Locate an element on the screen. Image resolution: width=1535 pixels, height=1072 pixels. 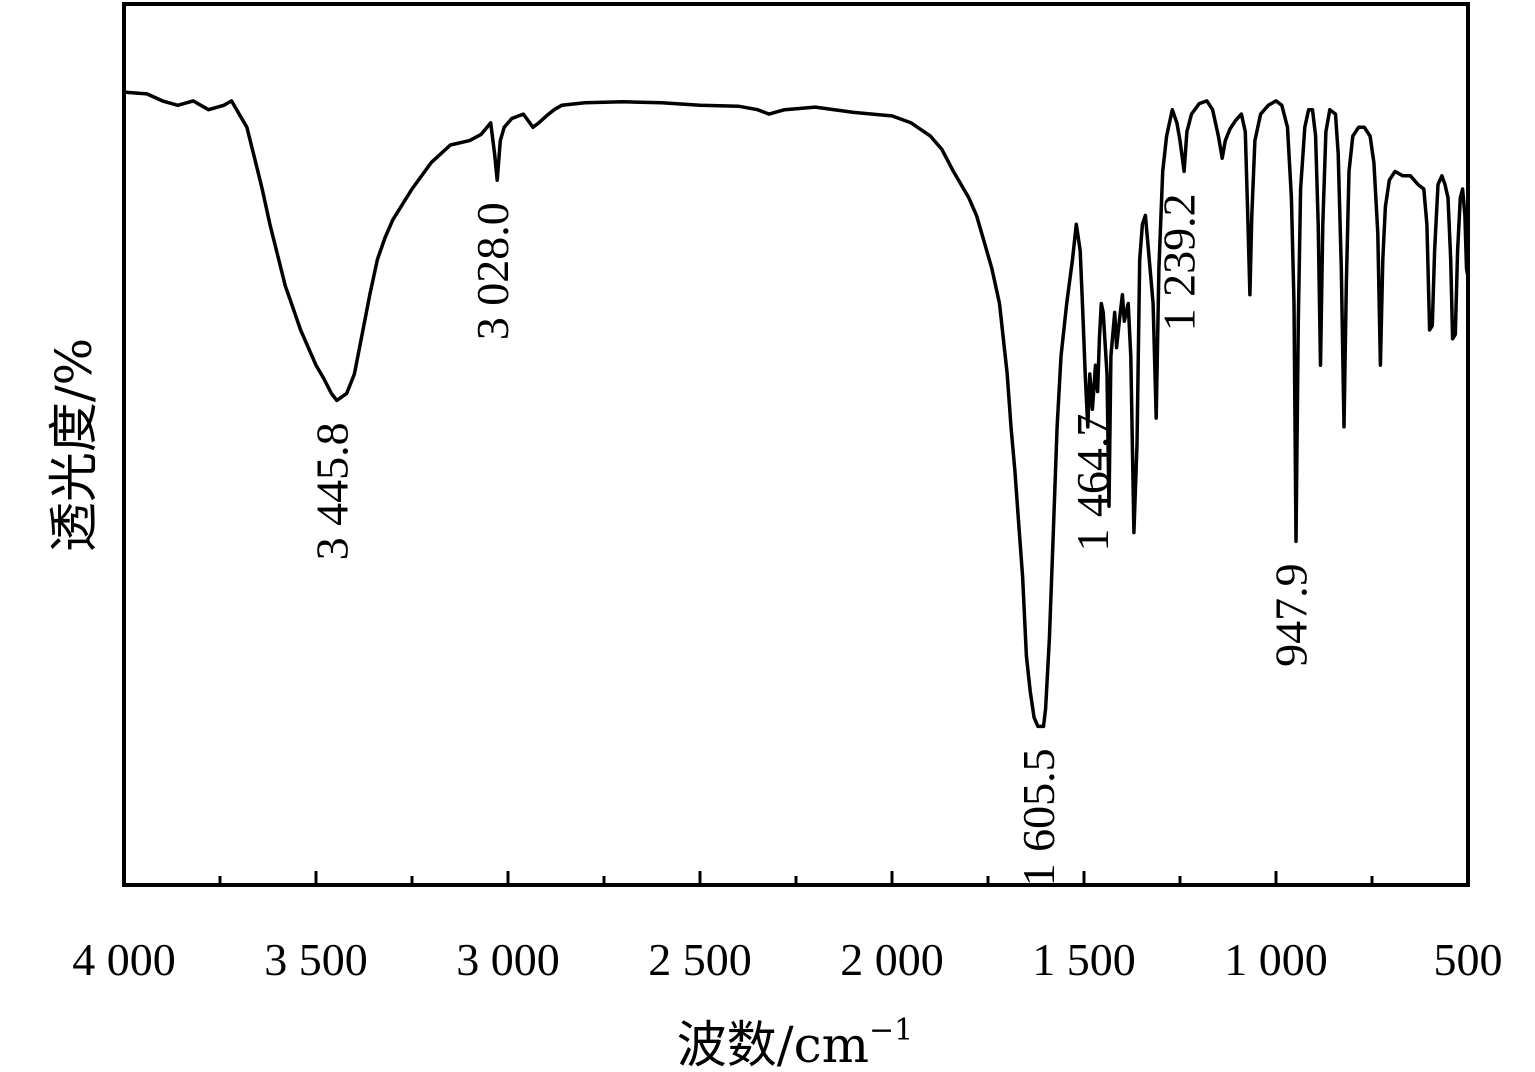
x-tick-label: 3 500 is located at coordinates (316, 959).